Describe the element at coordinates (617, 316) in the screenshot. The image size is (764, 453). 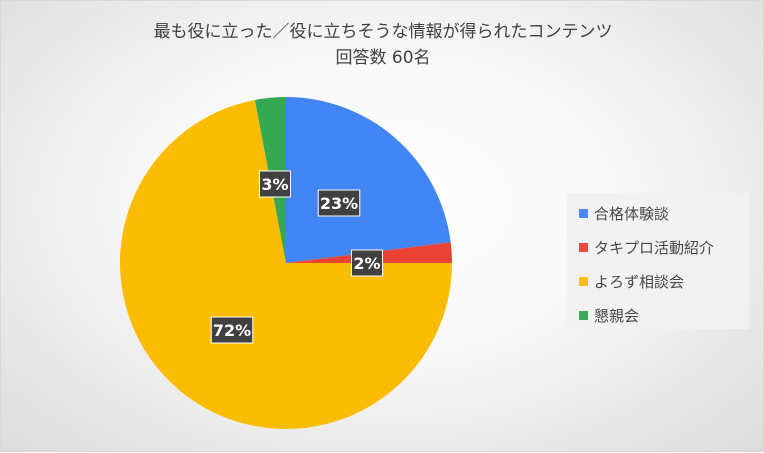
I see `legend-label-3: 懇親会` at that location.